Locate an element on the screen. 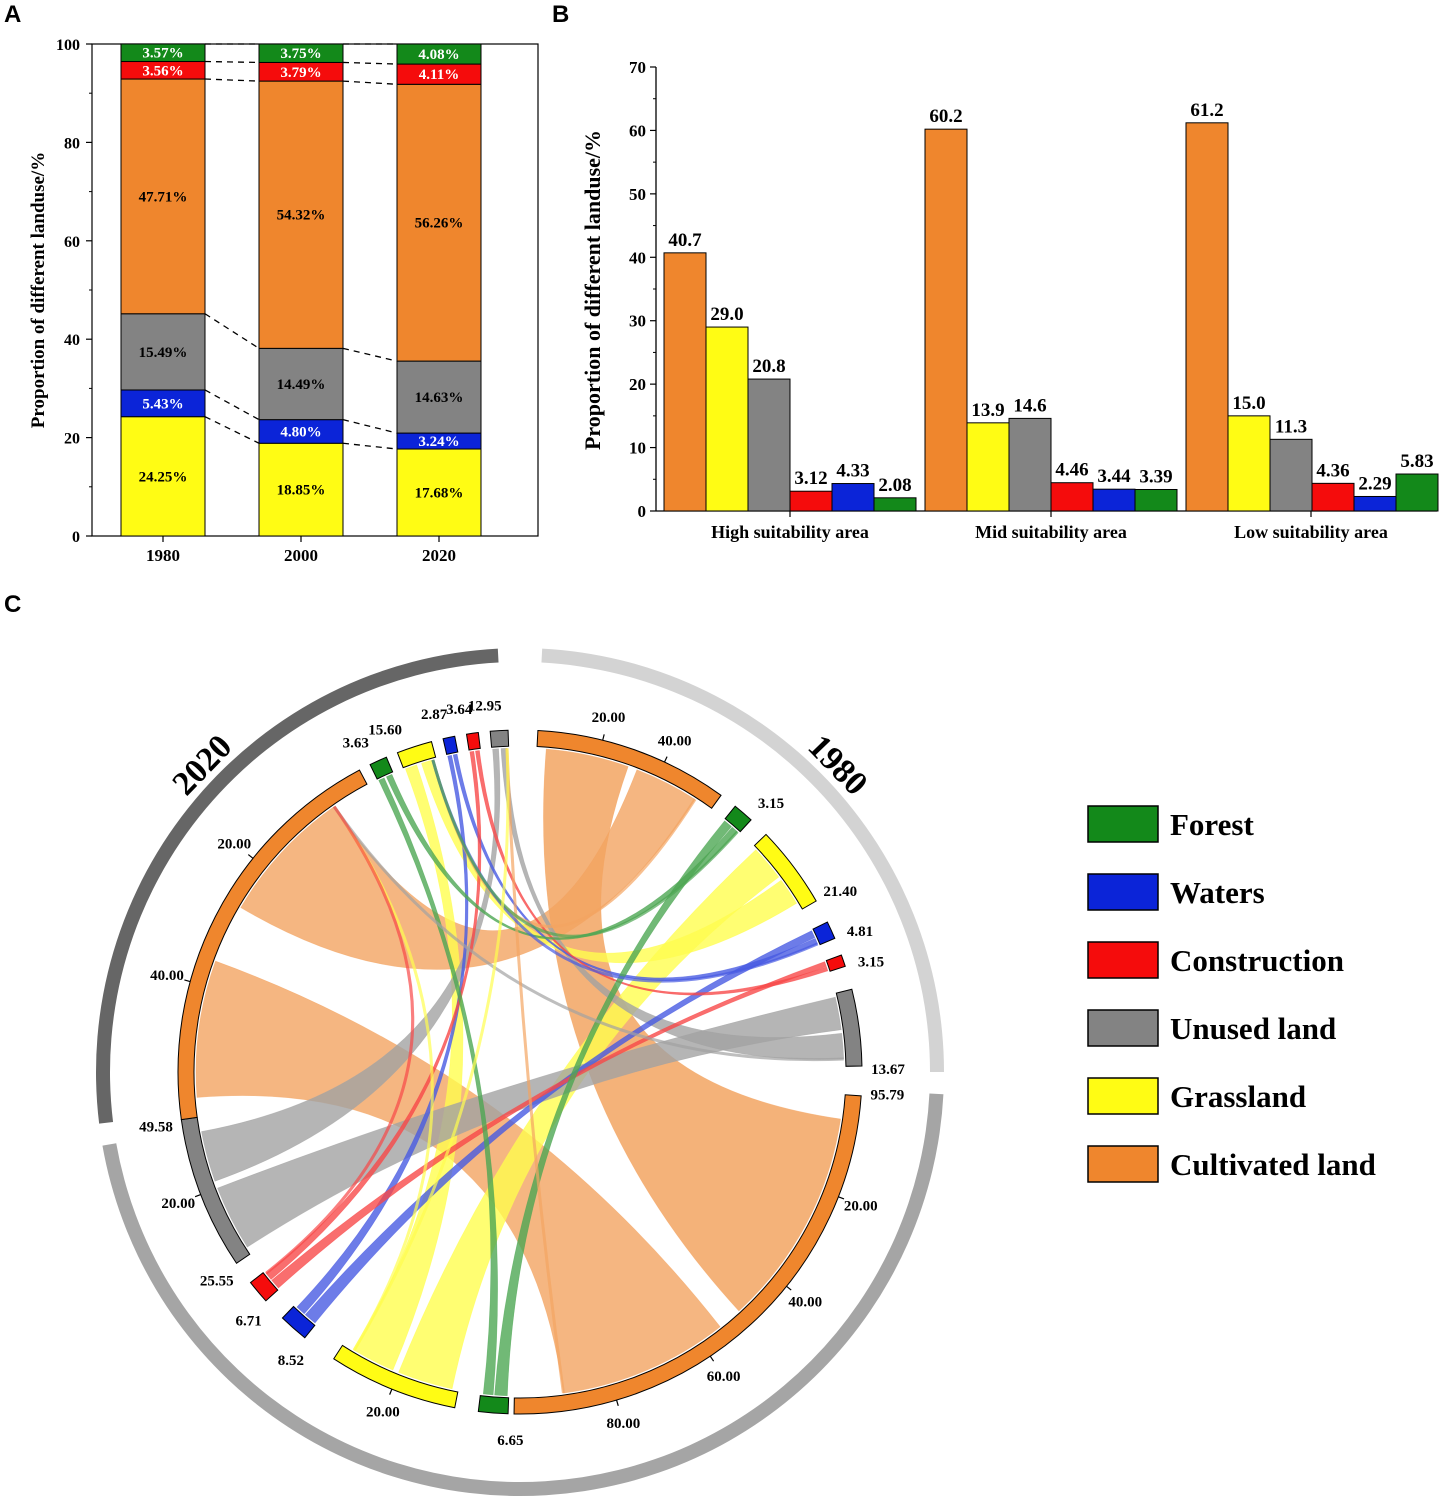 This screenshot has width=1445, height=1499. chart-a-ytick-label: 60 is located at coordinates (72, 242).